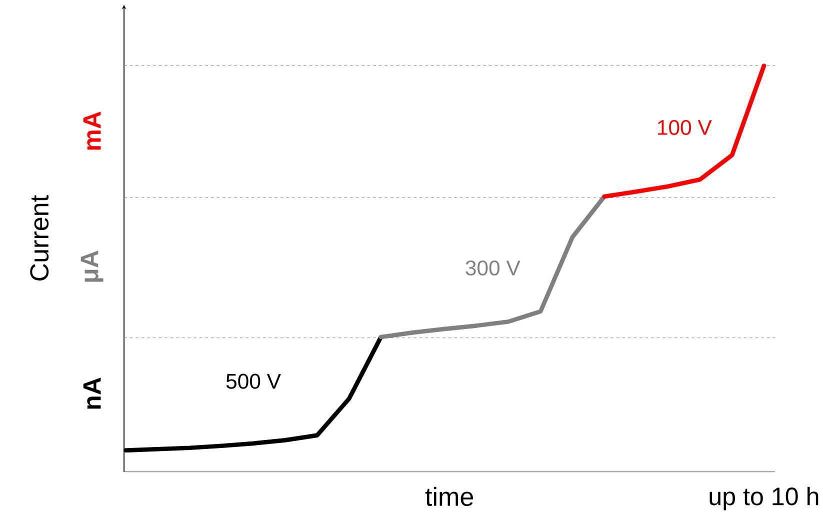 This screenshot has width=823, height=527. I want to click on x-axis-title: time, so click(449, 496).